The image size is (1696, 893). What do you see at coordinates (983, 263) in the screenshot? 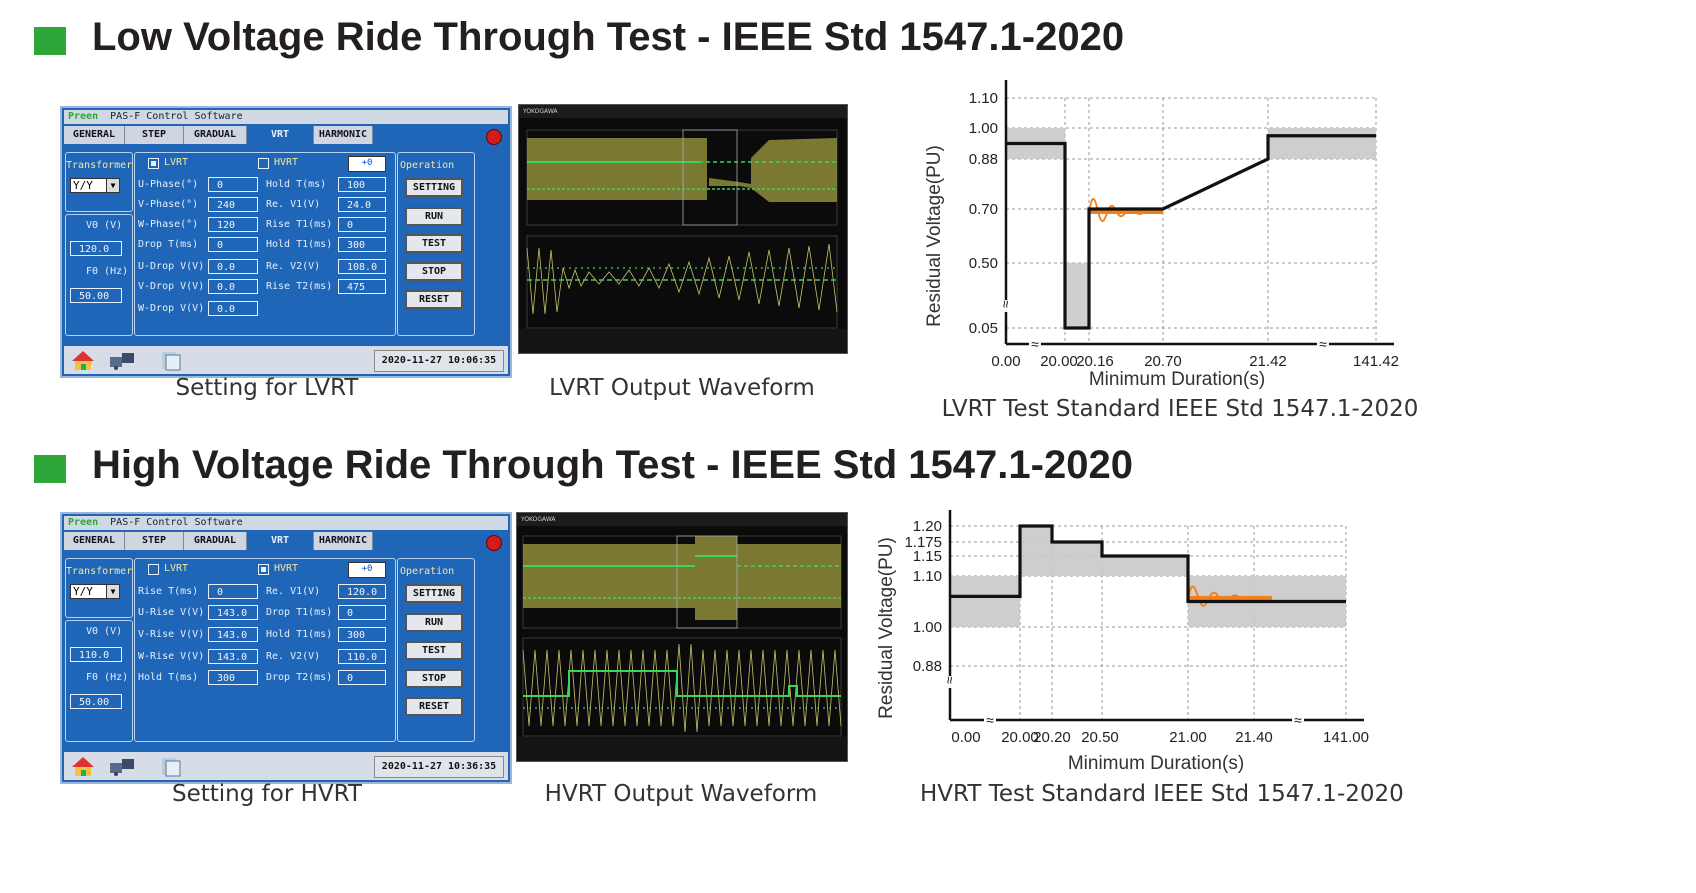
I see `y-tick-label: 0.50` at bounding box center [983, 263].